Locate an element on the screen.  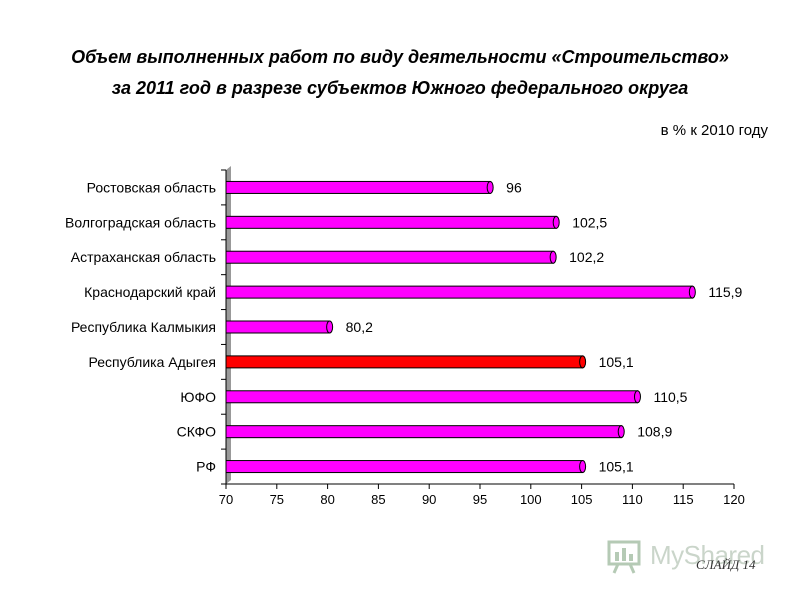
x-tick-label: 120 is located at coordinates (734, 499).